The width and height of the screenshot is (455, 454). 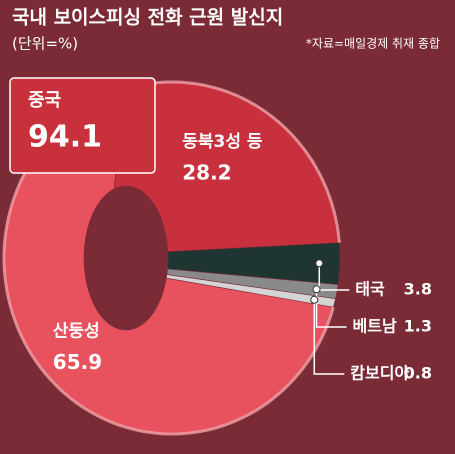 What do you see at coordinates (65, 137) in the screenshot?
I see `group-value: 94.1` at bounding box center [65, 137].